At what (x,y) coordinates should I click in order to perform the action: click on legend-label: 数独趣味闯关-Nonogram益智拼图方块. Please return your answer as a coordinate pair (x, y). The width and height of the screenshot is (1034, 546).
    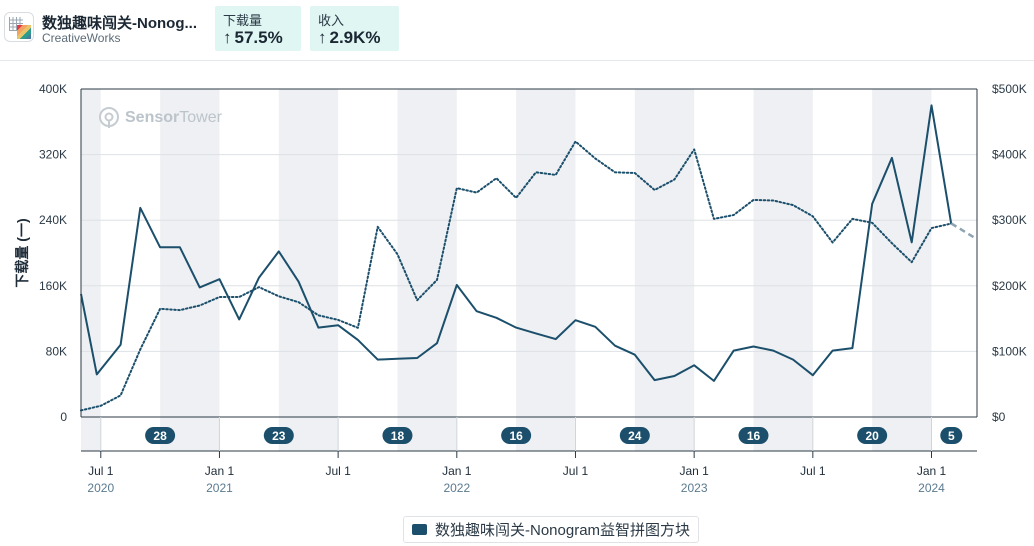
    Looking at the image, I should click on (563, 530).